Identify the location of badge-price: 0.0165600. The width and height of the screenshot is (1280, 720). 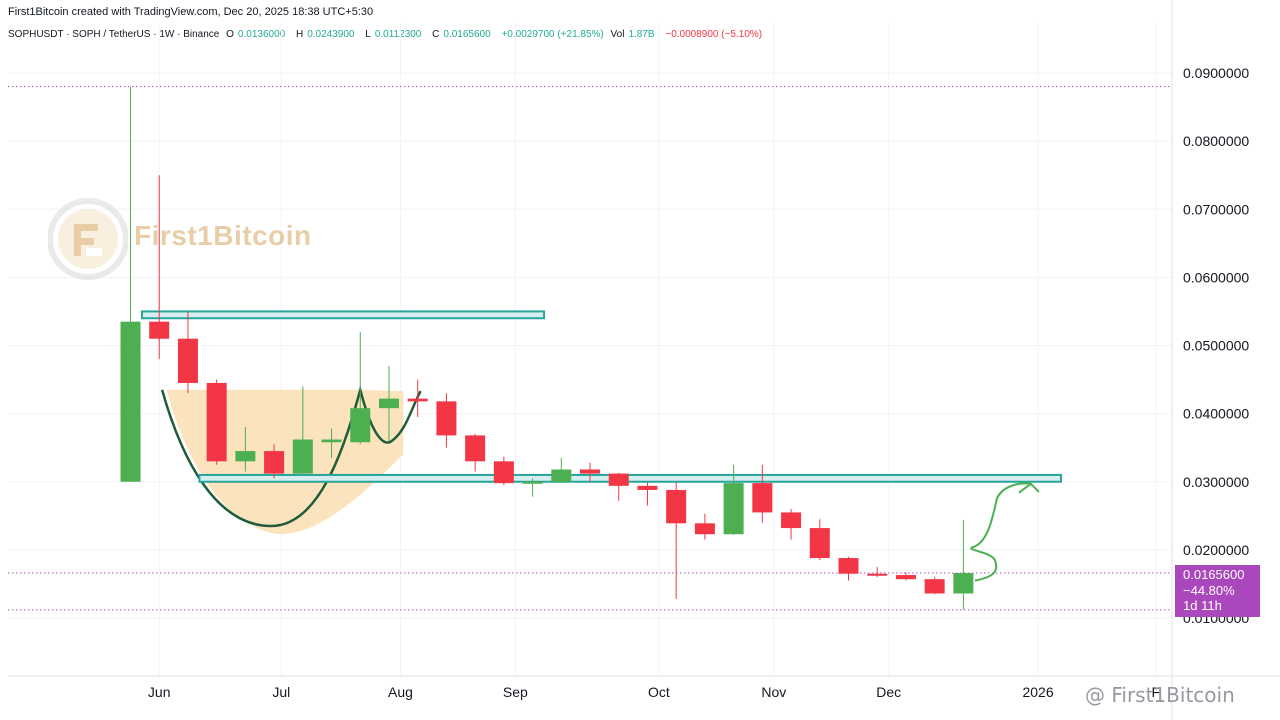
(1214, 574).